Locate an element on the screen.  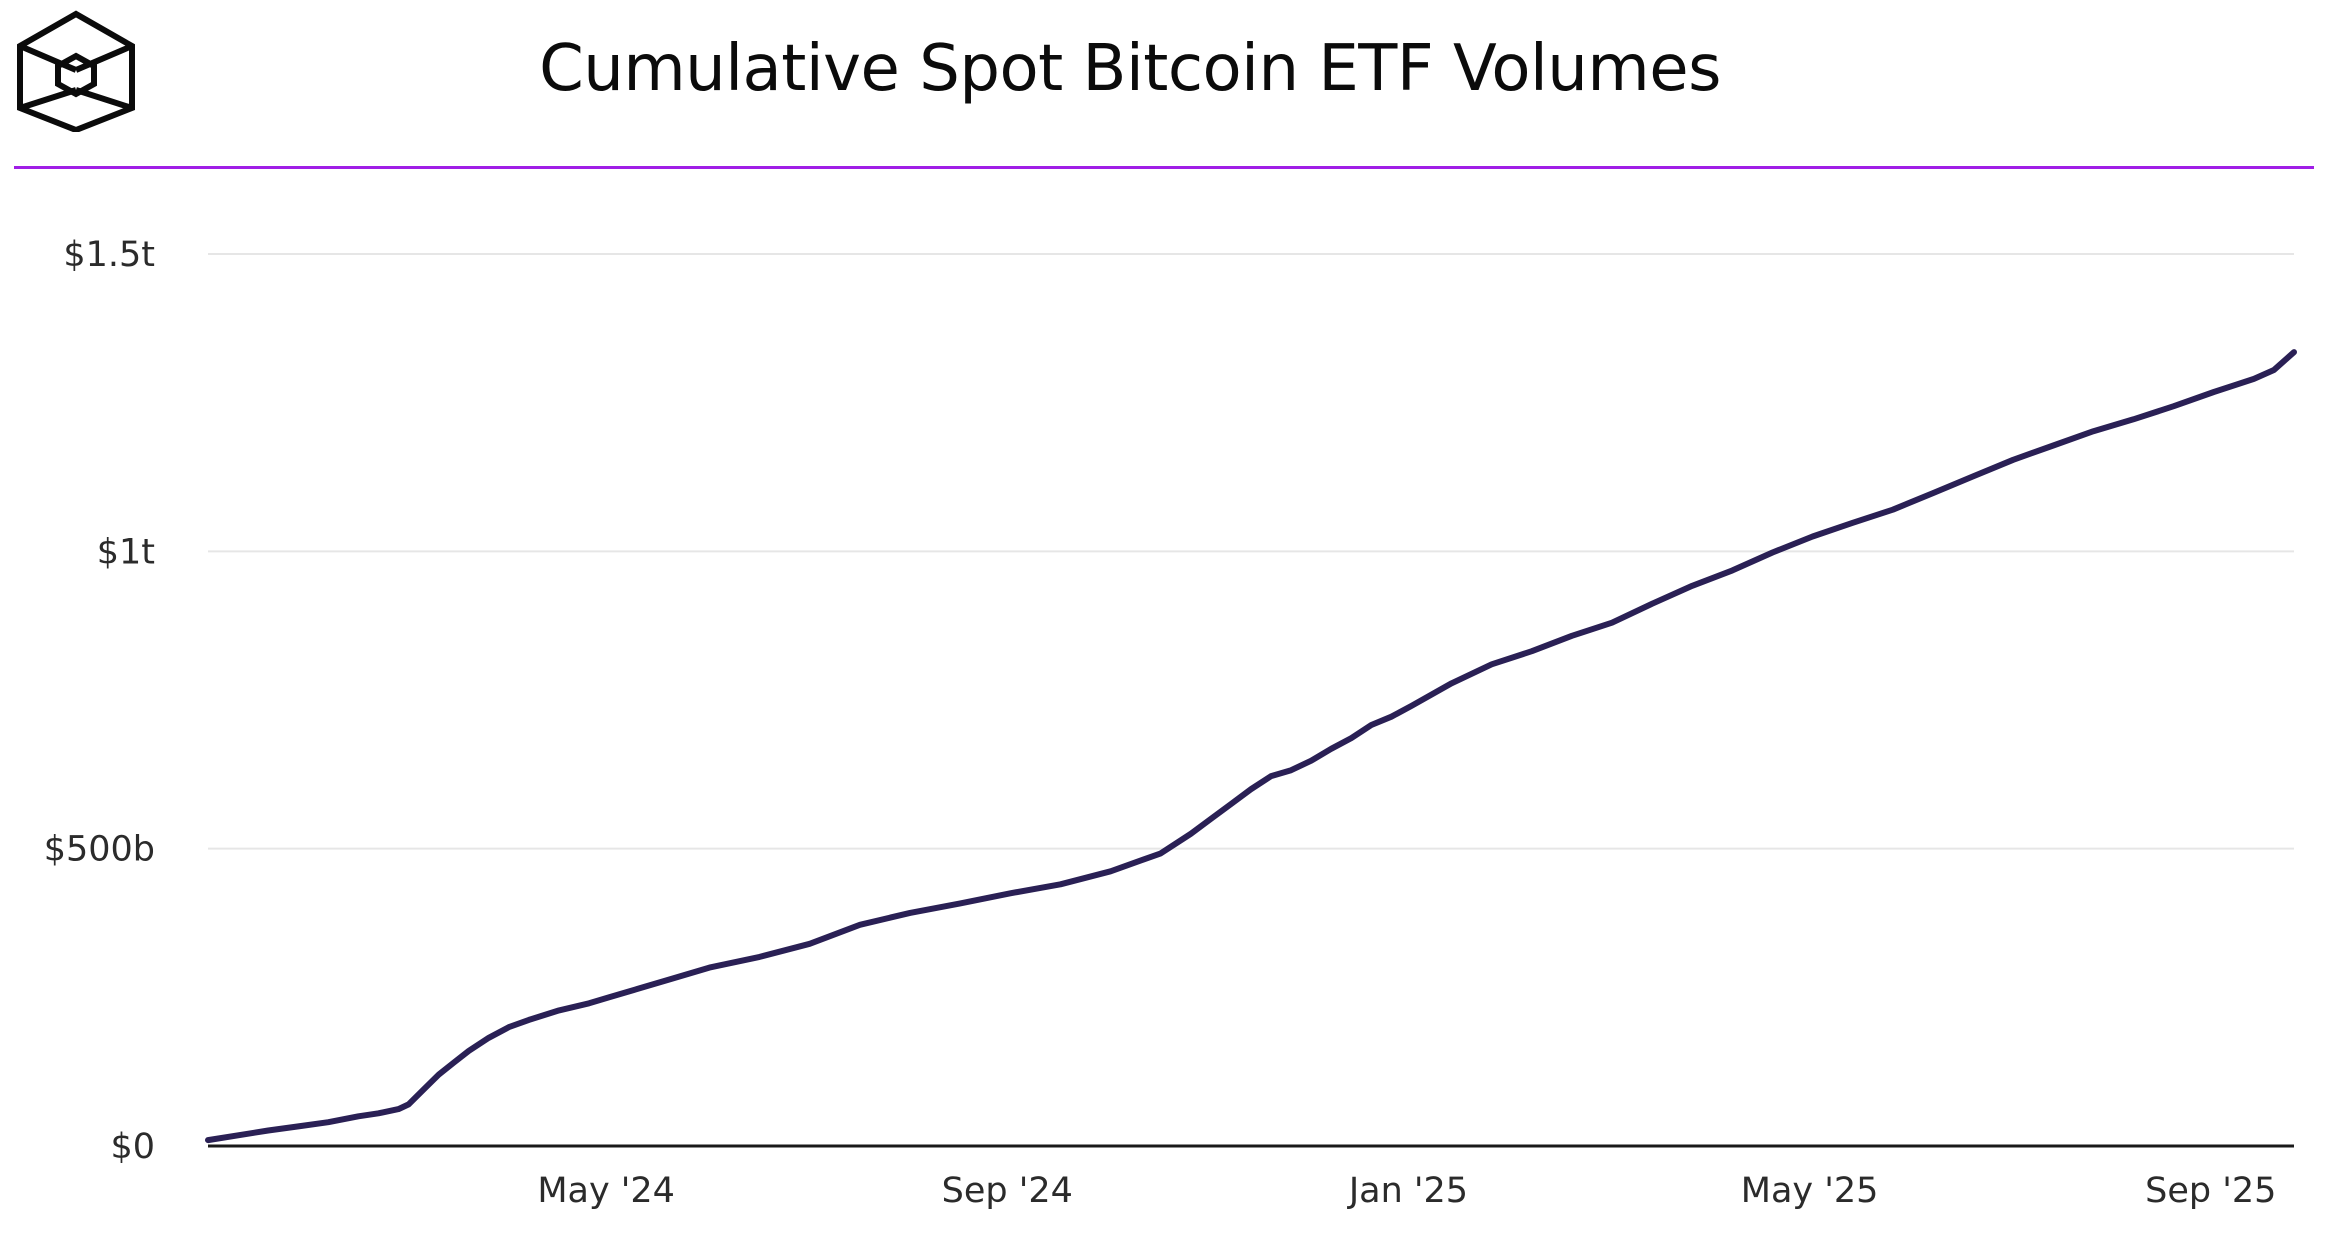
y-tick-label: $500b is located at coordinates (99, 850).